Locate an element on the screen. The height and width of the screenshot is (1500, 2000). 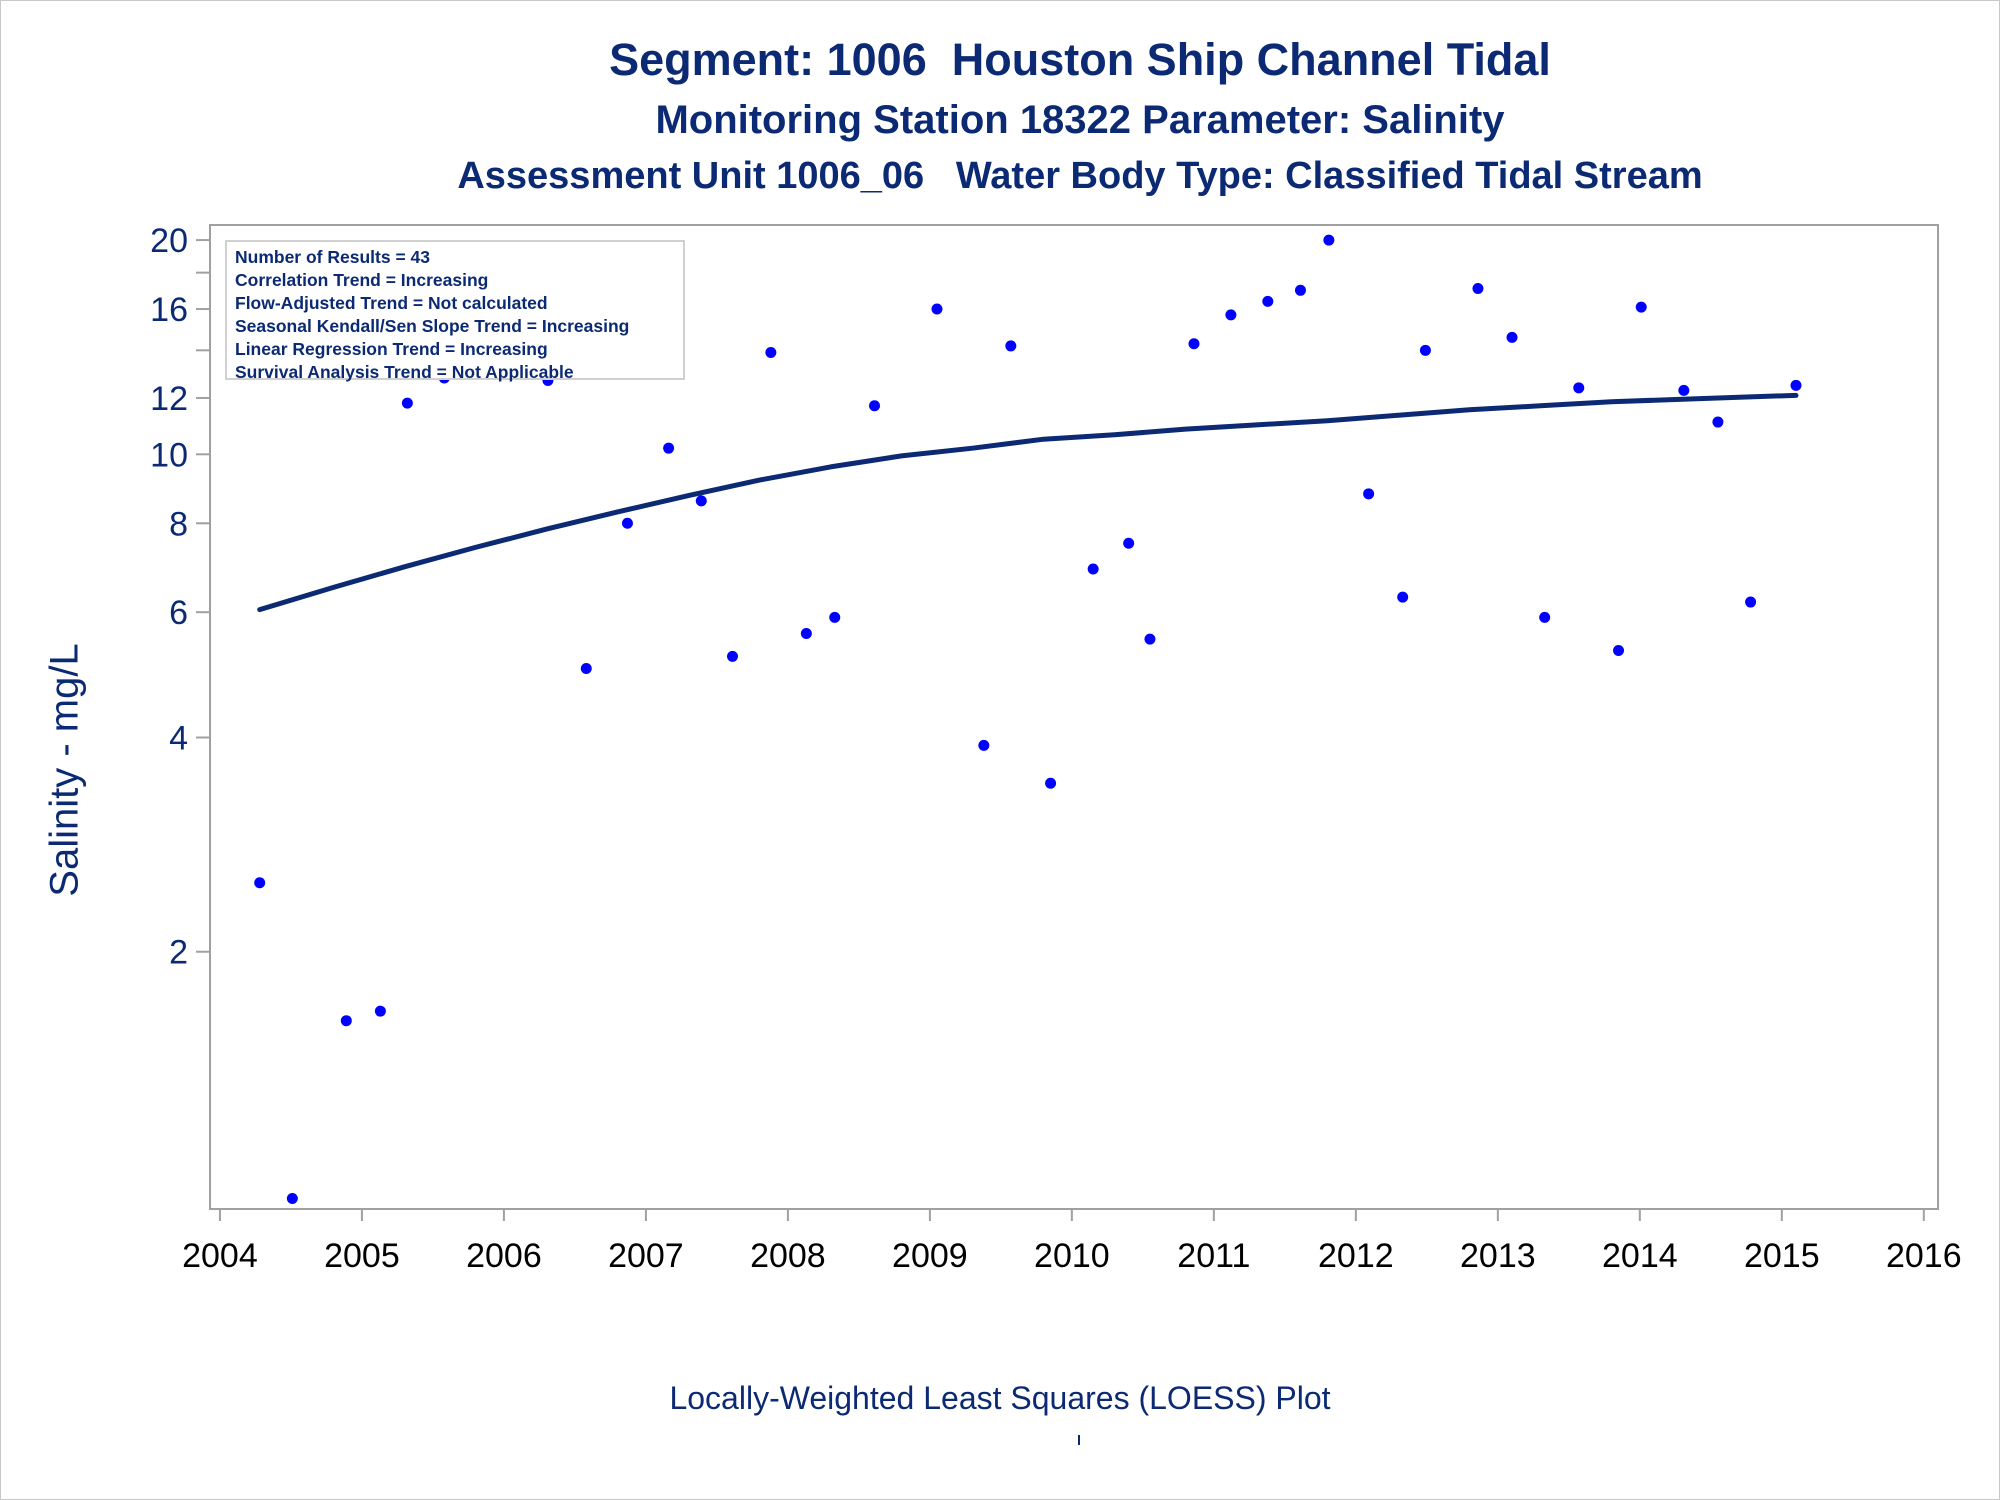
stat-line: Correlation Trend = Increasing is located at coordinates (362, 280).